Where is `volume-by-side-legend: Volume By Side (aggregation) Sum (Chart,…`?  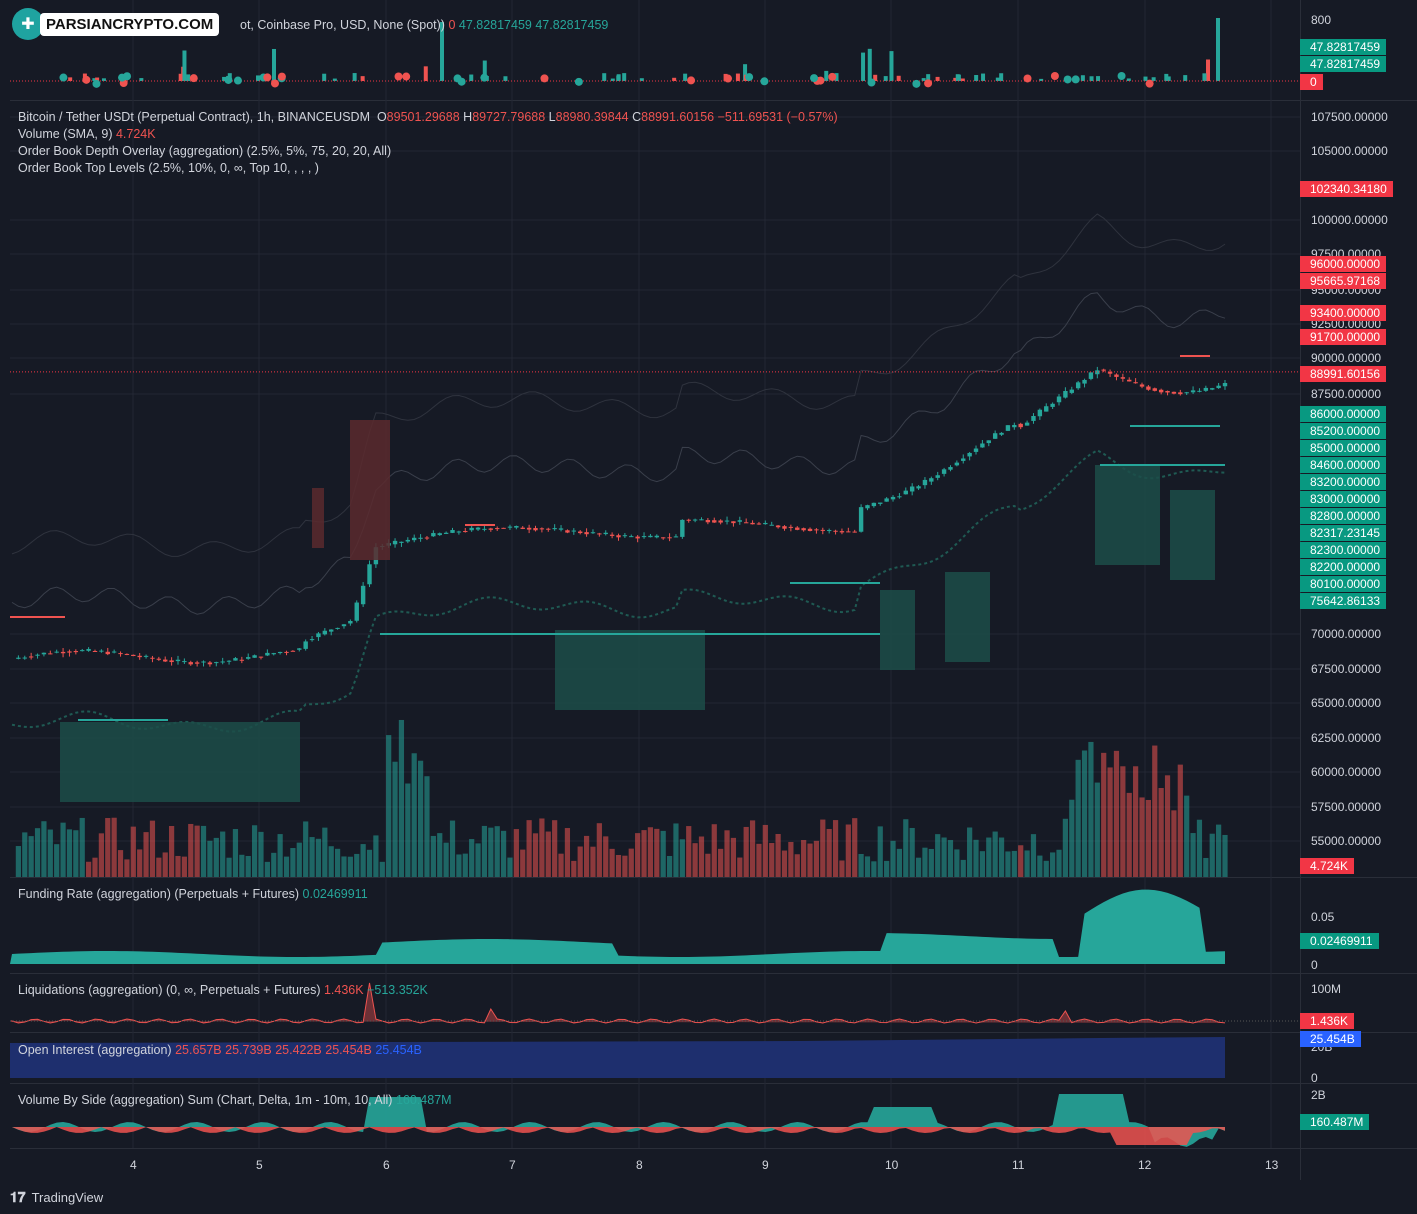
volume-by-side-legend: Volume By Side (aggregation) Sum (Chart,… is located at coordinates (235, 1100).